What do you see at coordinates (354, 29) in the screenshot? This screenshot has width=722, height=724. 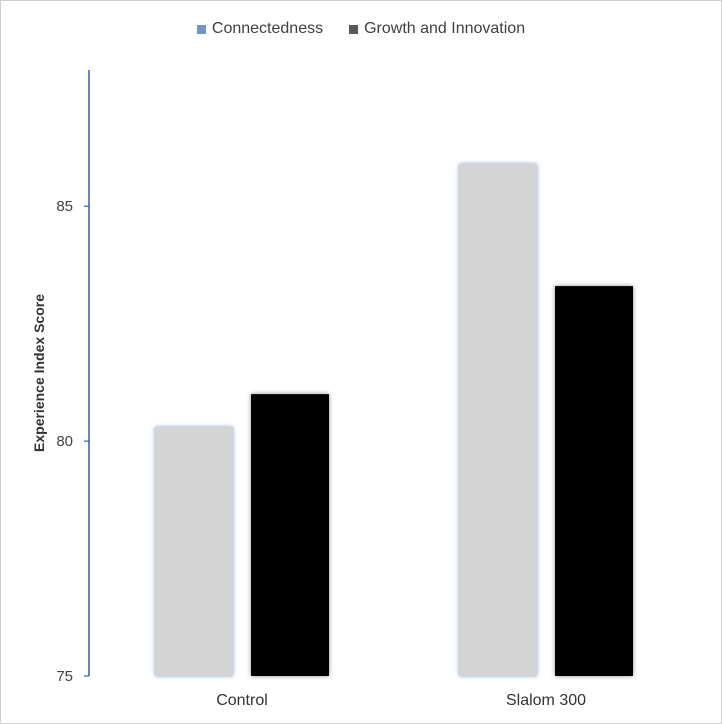 I see `legend-swatch-growth-and-innovation` at bounding box center [354, 29].